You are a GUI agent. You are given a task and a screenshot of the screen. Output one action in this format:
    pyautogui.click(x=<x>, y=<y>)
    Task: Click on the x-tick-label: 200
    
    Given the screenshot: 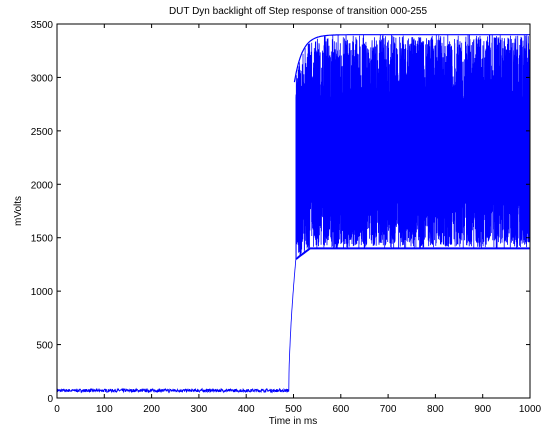 What is the action you would take?
    pyautogui.click(x=151, y=409)
    